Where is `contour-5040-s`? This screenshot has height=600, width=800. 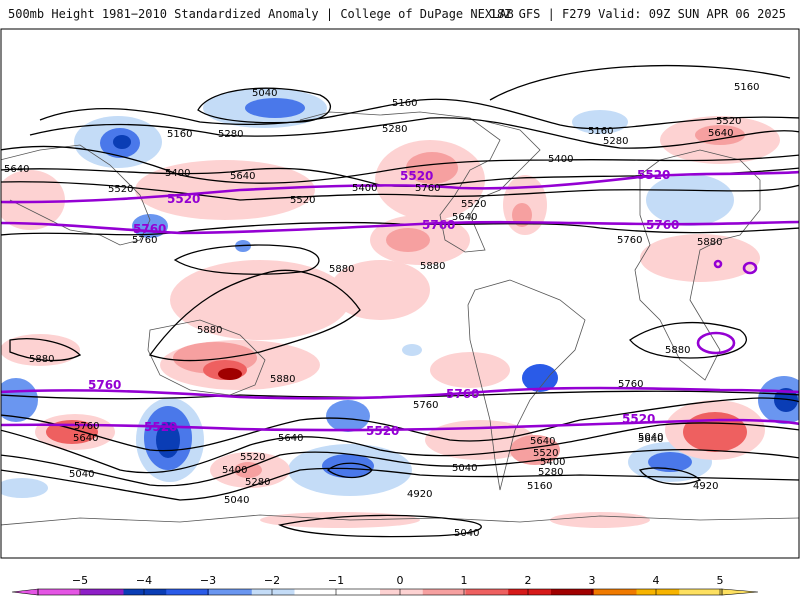
contour-5040-s is located at coordinates (380, 526).